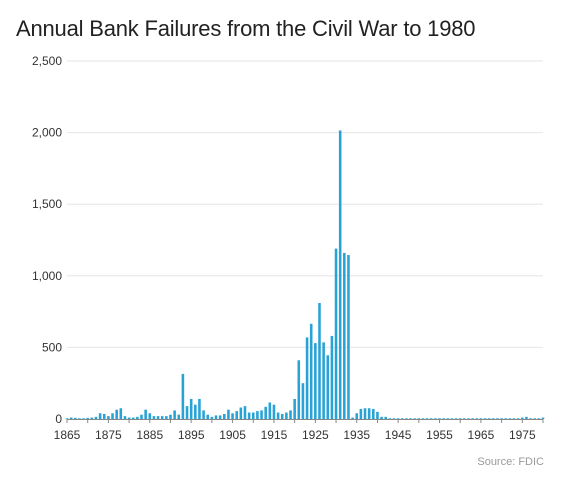 The width and height of the screenshot is (562, 480). What do you see at coordinates (439, 435) in the screenshot?
I see `x-tick-label: 1955` at bounding box center [439, 435].